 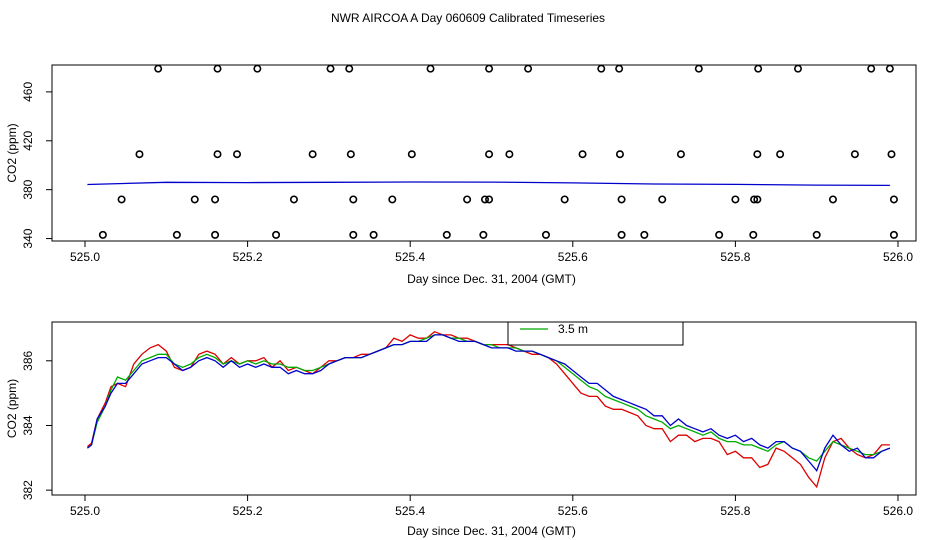 I want to click on y-tick-label: 384, so click(x=28, y=425).